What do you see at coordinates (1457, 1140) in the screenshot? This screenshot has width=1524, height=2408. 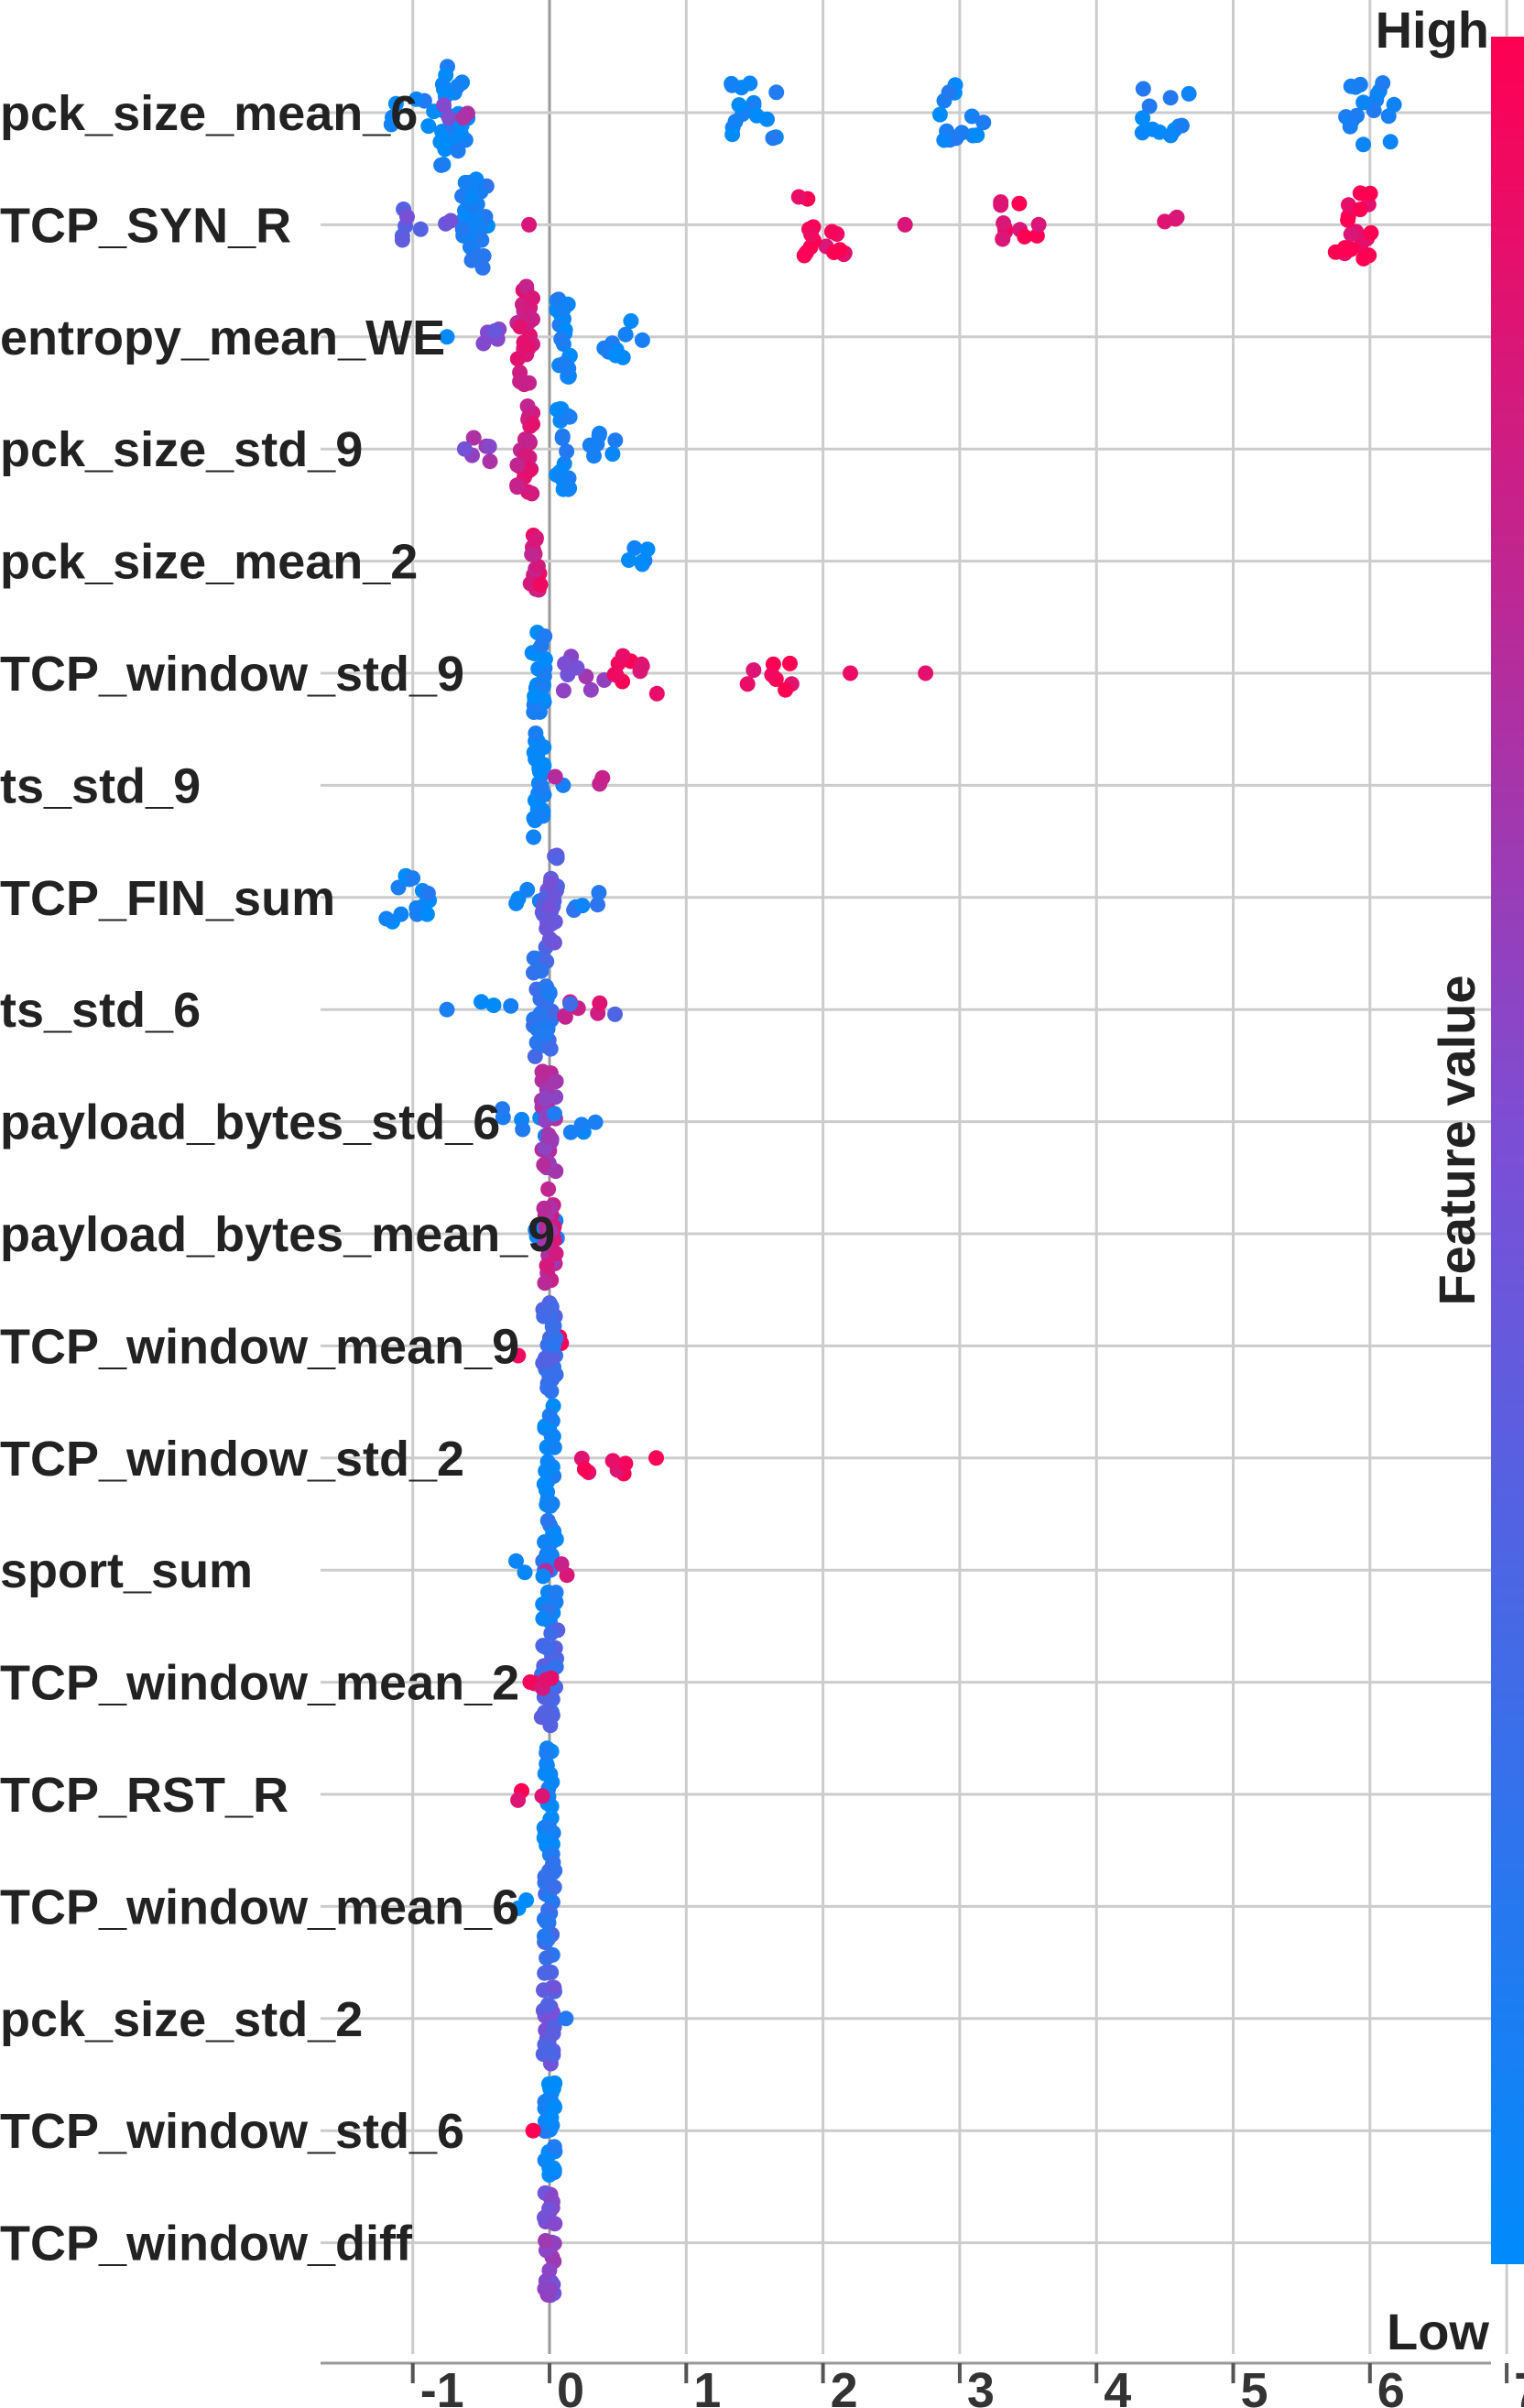 I see `colorbar-title: Feature value` at bounding box center [1457, 1140].